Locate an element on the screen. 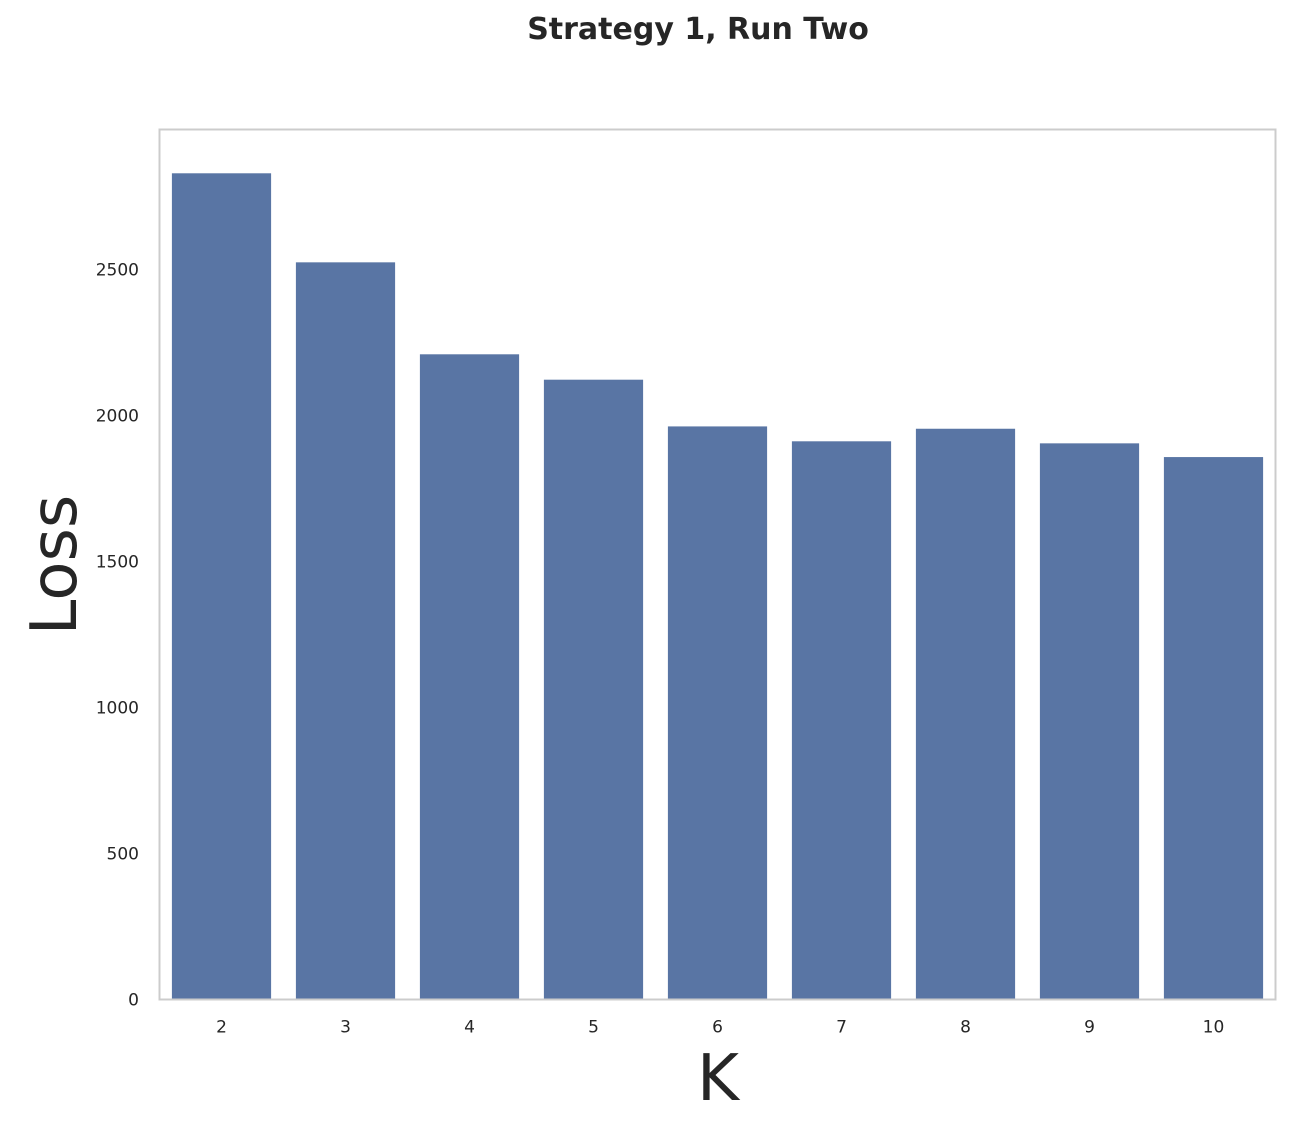 Image resolution: width=1289 pixels, height=1132 pixels. x-tick-label: 10 is located at coordinates (1214, 1028).